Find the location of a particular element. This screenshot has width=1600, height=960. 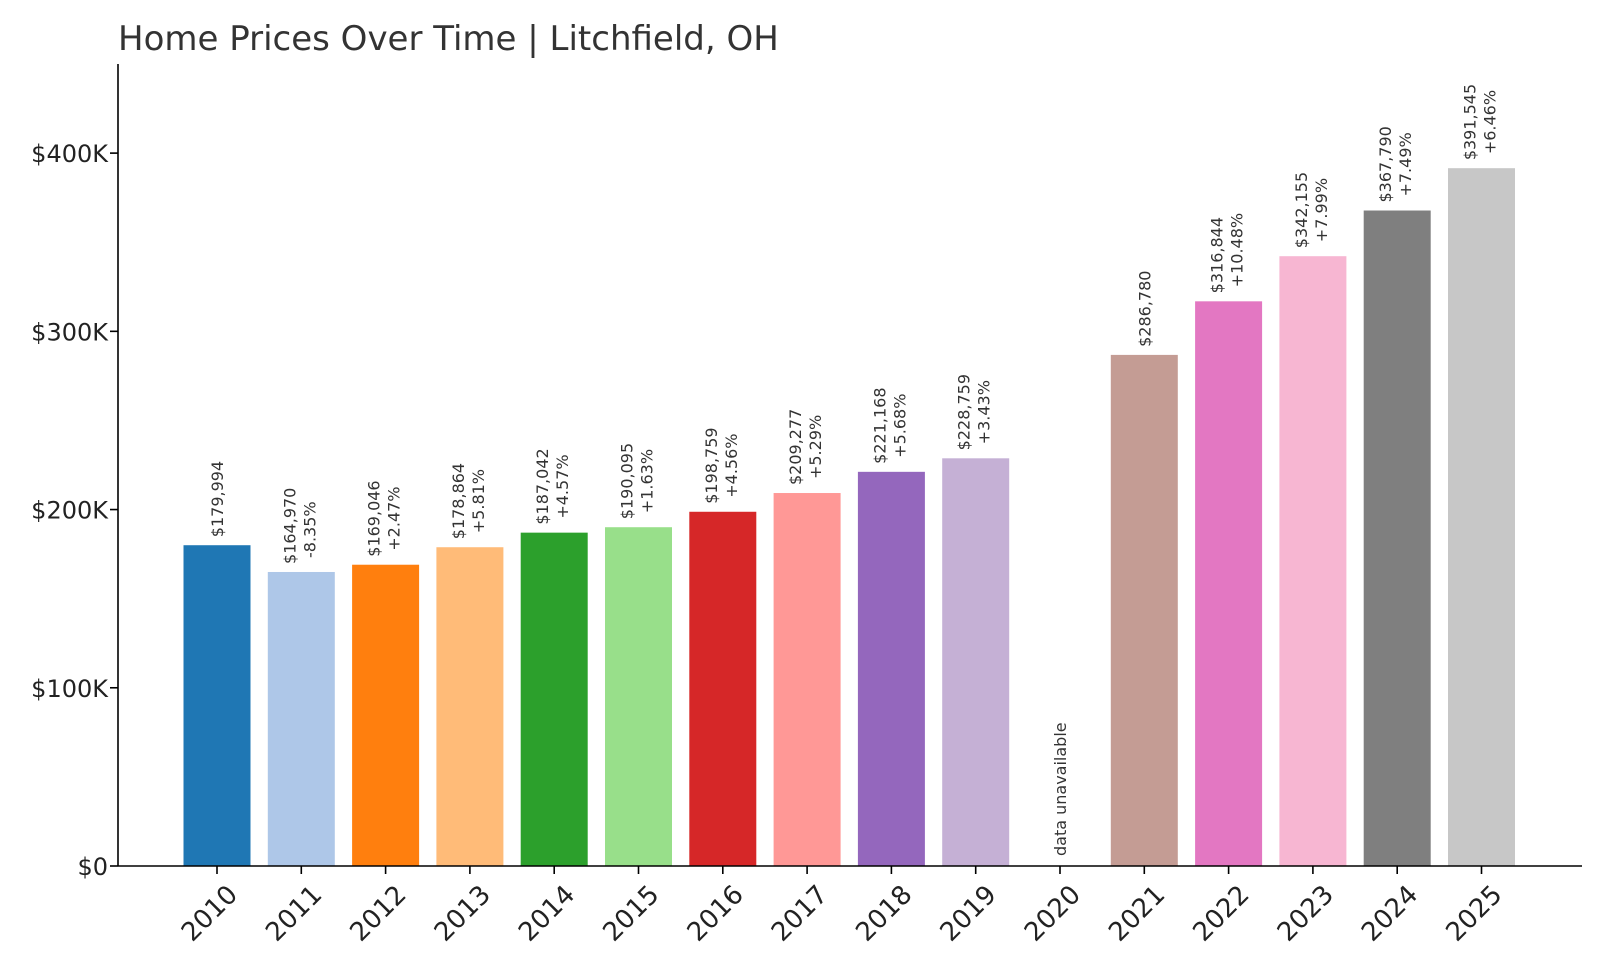

y-tick-label: $200K is located at coordinates (70, 511).